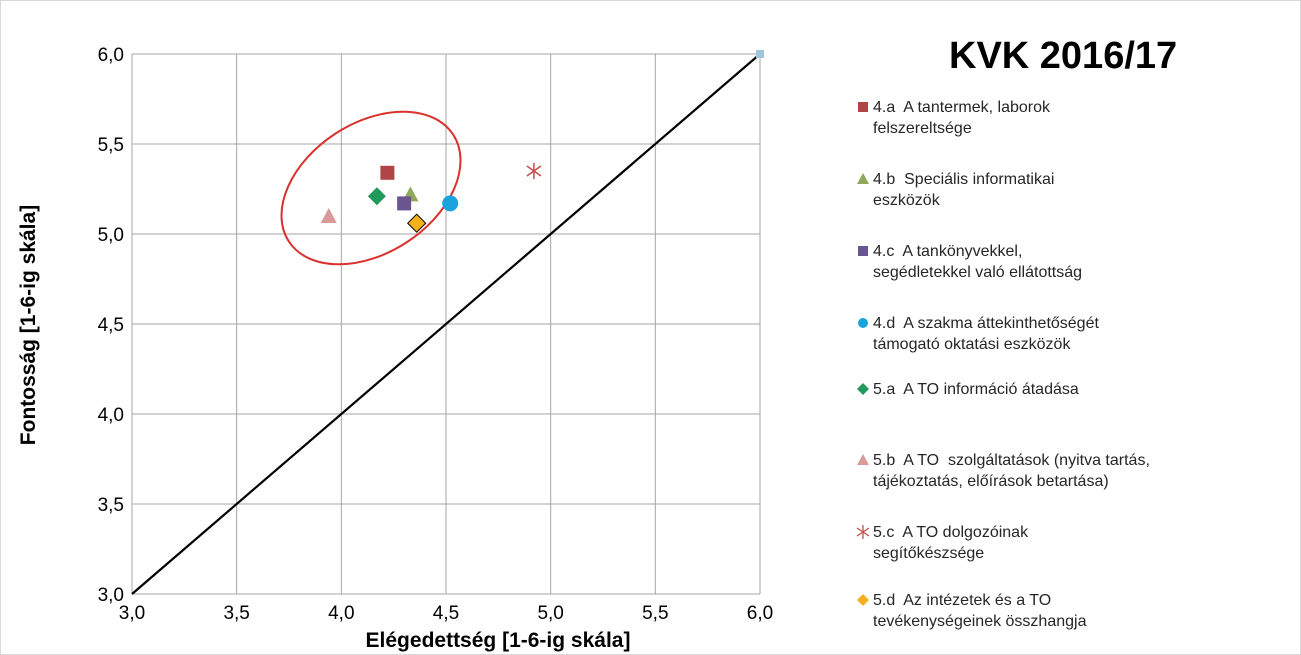 Image resolution: width=1301 pixels, height=655 pixels. What do you see at coordinates (111, 325) in the screenshot?
I see `y-tick-label: 4,5` at bounding box center [111, 325].